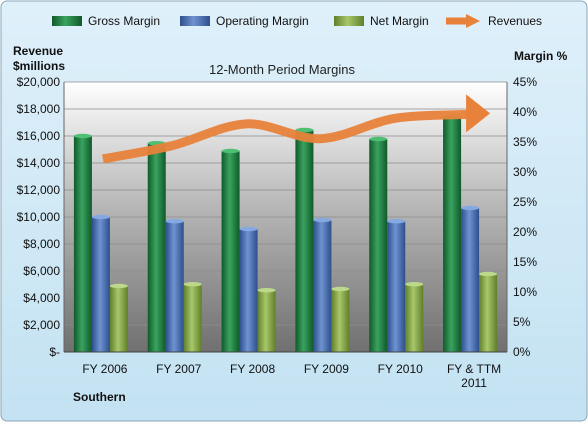 This screenshot has height=427, width=588. Describe the element at coordinates (262, 21) in the screenshot. I see `legend-operating-margin-label: Operating Margin` at that location.